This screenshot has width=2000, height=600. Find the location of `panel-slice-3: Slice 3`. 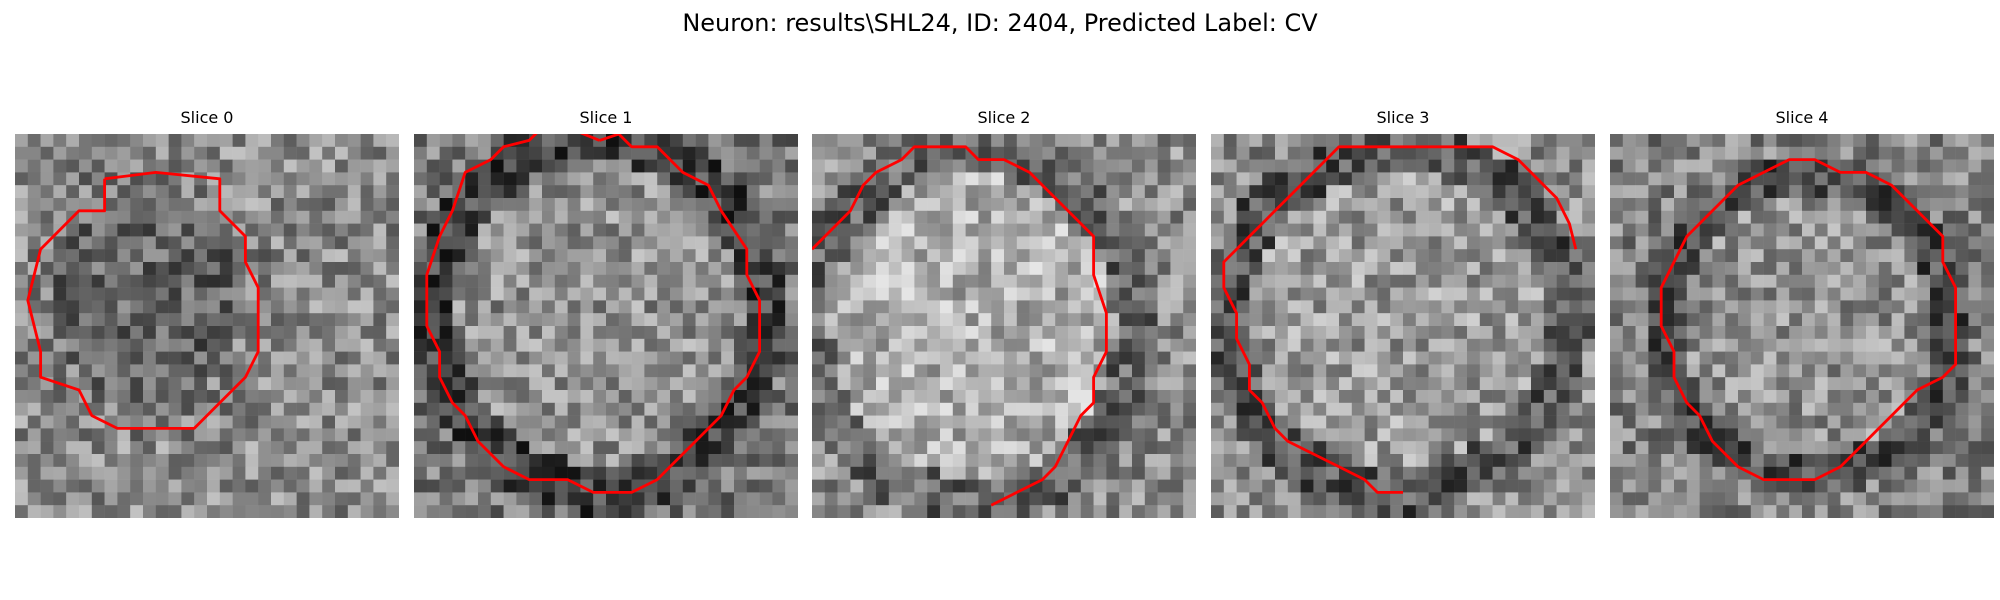

panel-slice-3: Slice 3 is located at coordinates (1403, 313).